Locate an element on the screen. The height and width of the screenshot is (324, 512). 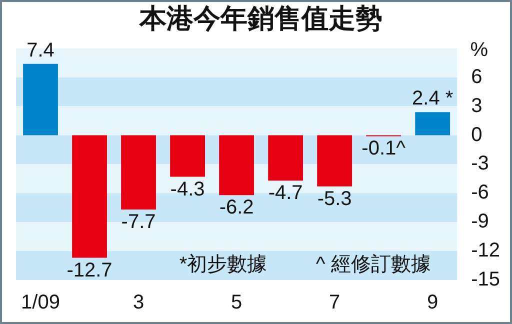
y-tick-label: -6 is located at coordinates (480, 193).